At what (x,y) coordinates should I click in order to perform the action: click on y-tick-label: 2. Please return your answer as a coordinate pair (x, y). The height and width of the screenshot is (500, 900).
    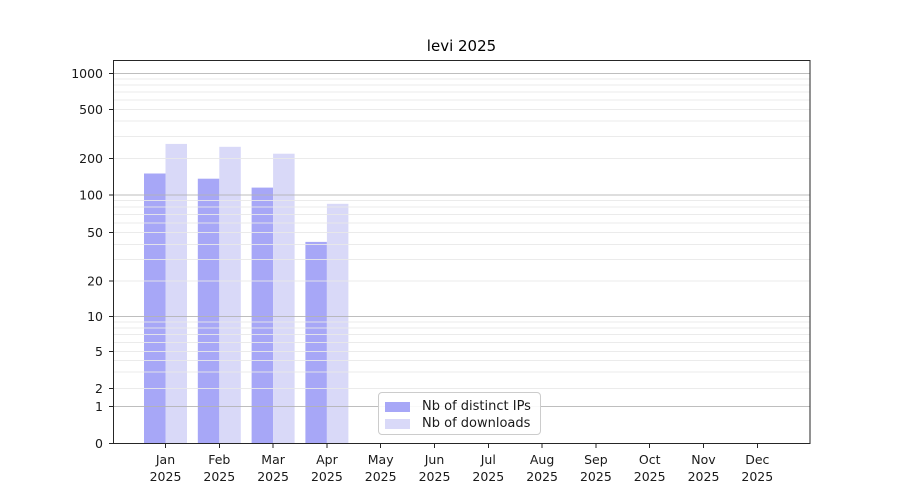
    Looking at the image, I should click on (99, 388).